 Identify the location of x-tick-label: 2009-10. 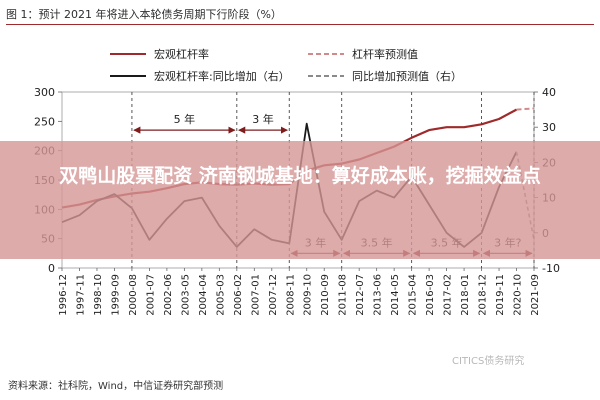
(308, 295).